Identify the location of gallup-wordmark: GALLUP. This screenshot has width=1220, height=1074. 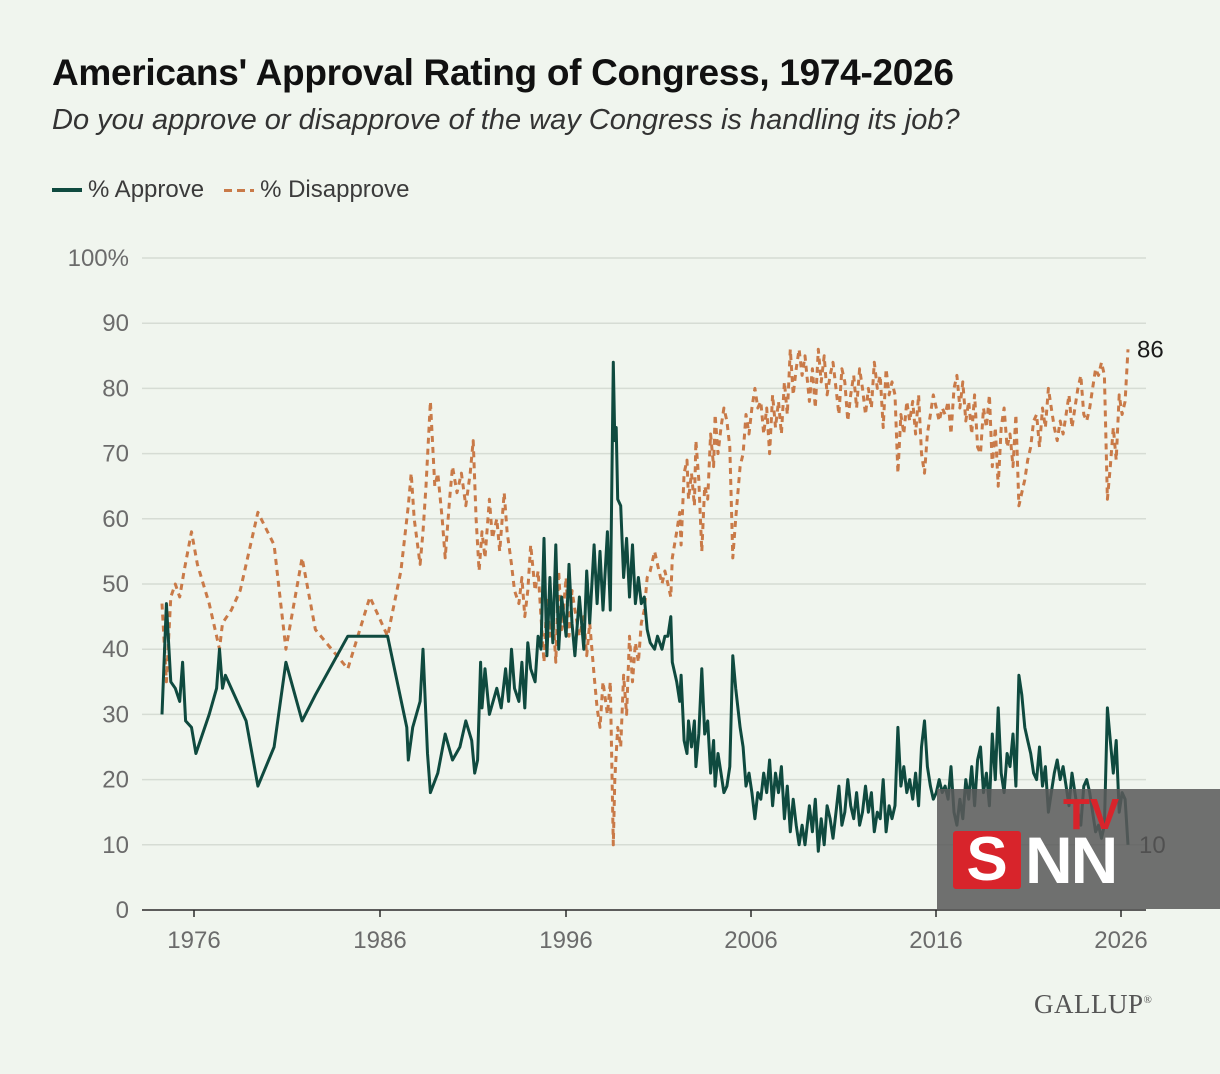
(1089, 1004).